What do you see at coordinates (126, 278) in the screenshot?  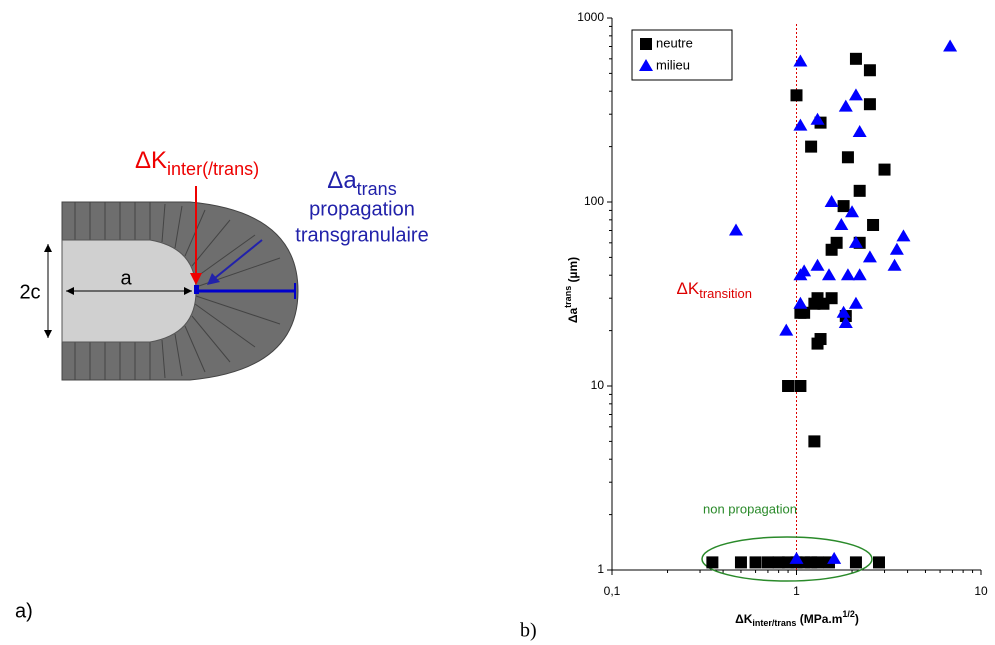 I see `a-label: a` at bounding box center [126, 278].